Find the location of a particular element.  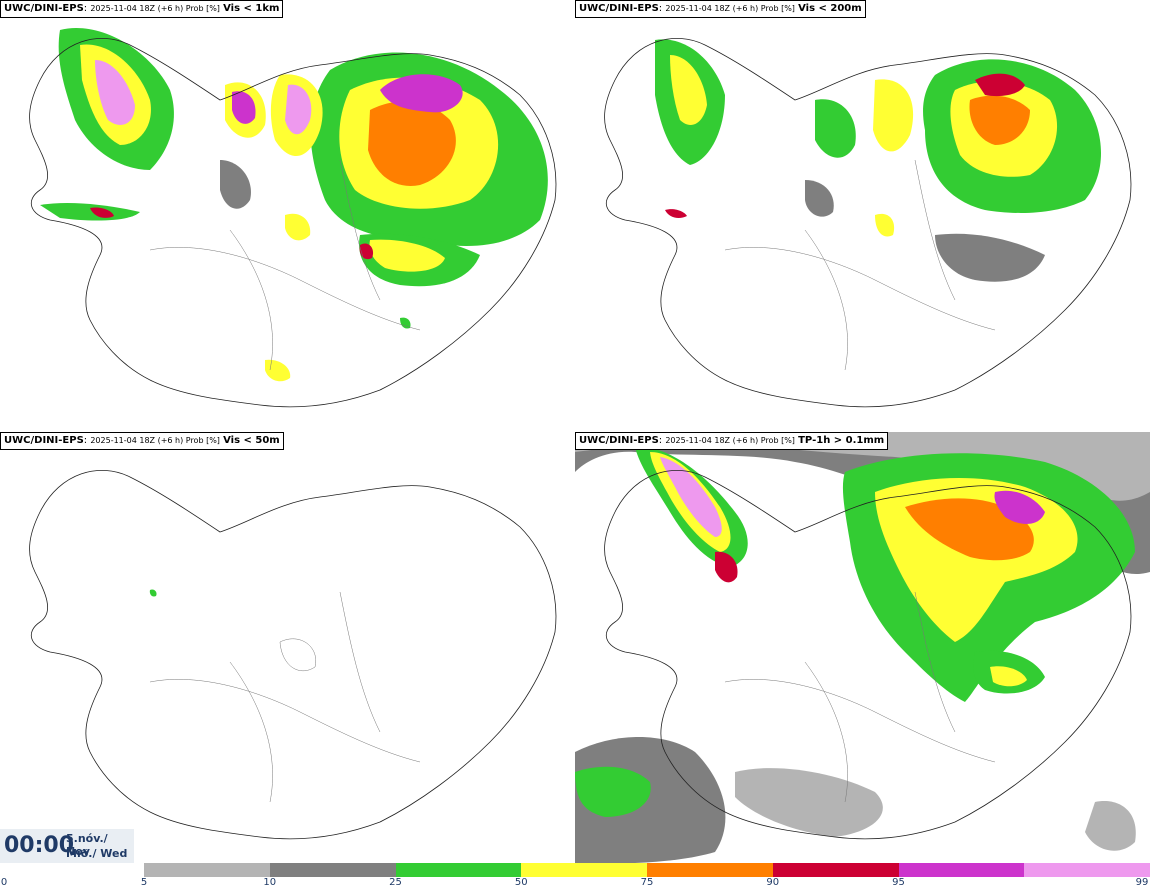

valid-time: 00:00 is located at coordinates (39, 845).